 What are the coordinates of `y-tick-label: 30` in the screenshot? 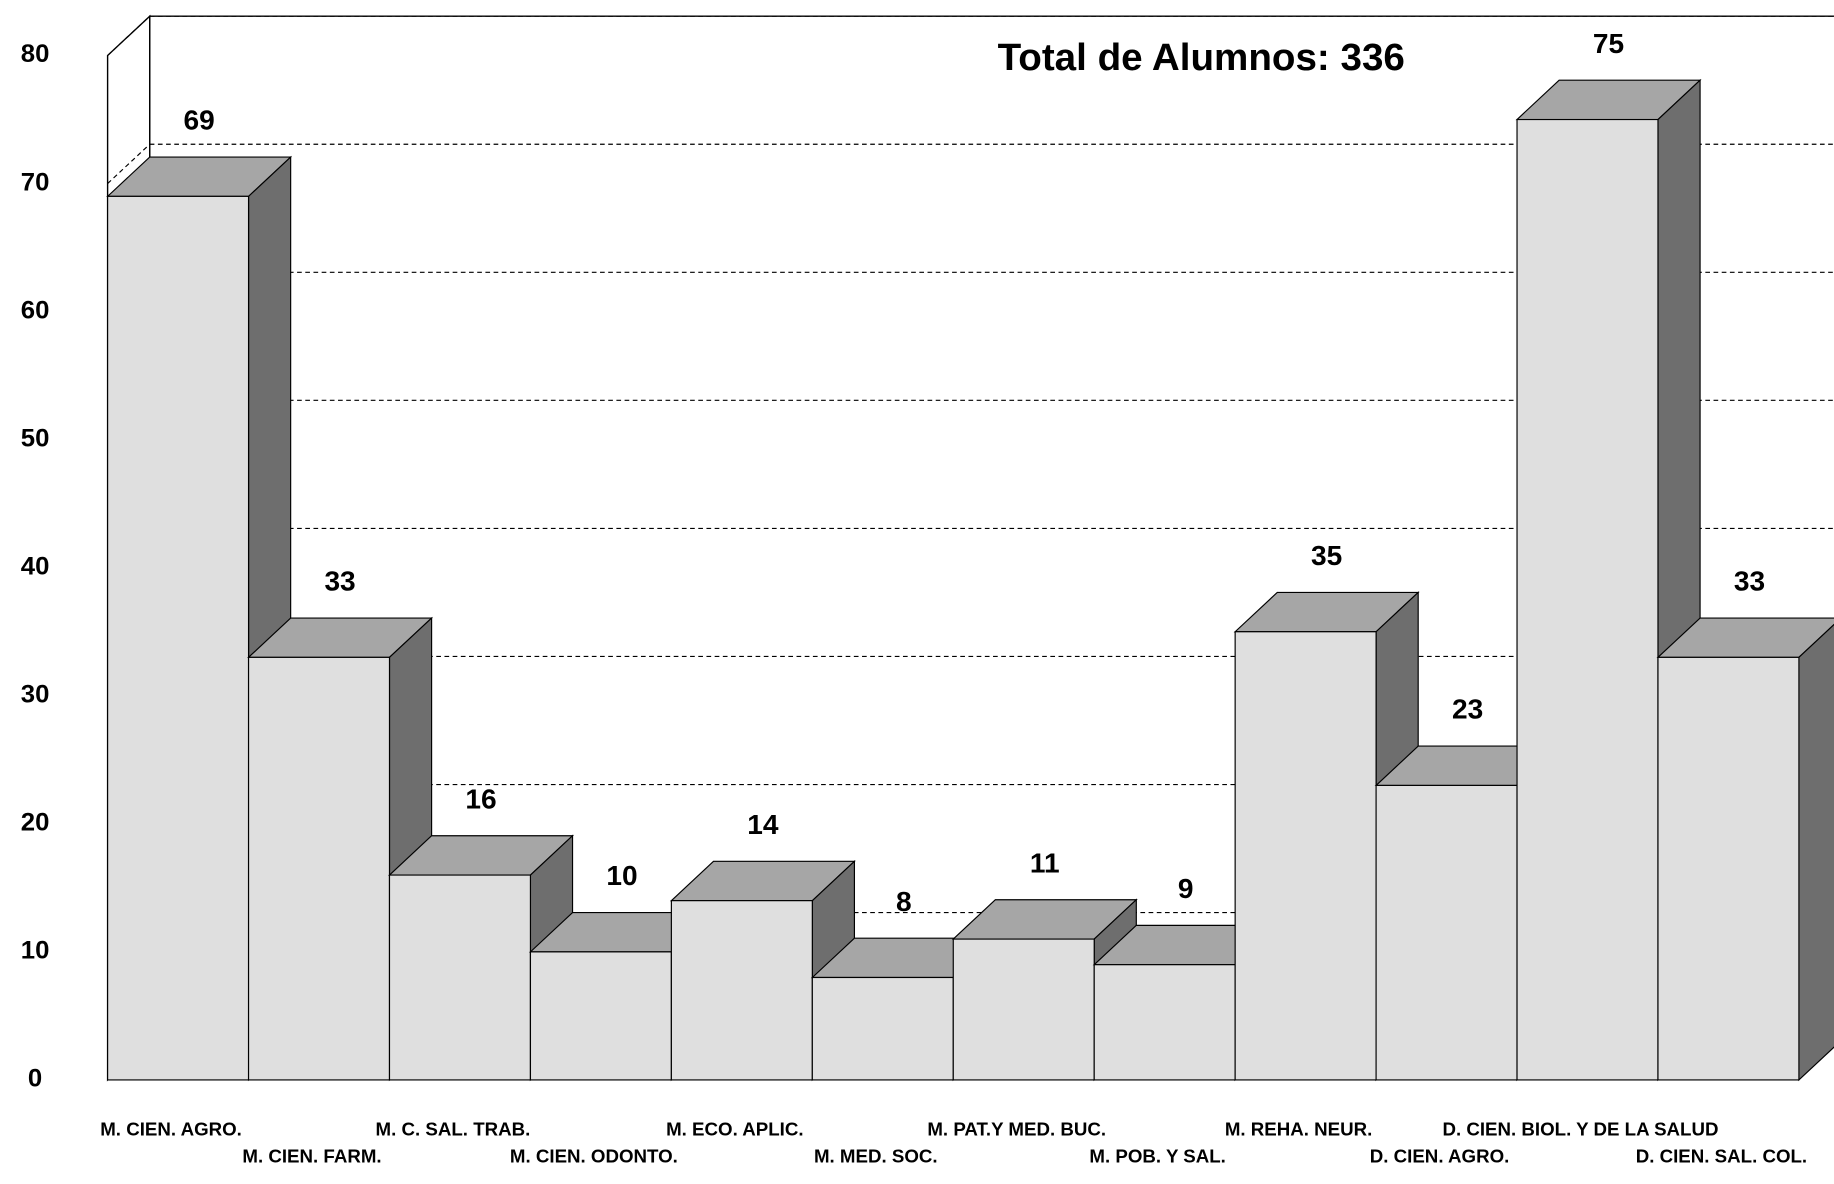 It's located at (35, 695).